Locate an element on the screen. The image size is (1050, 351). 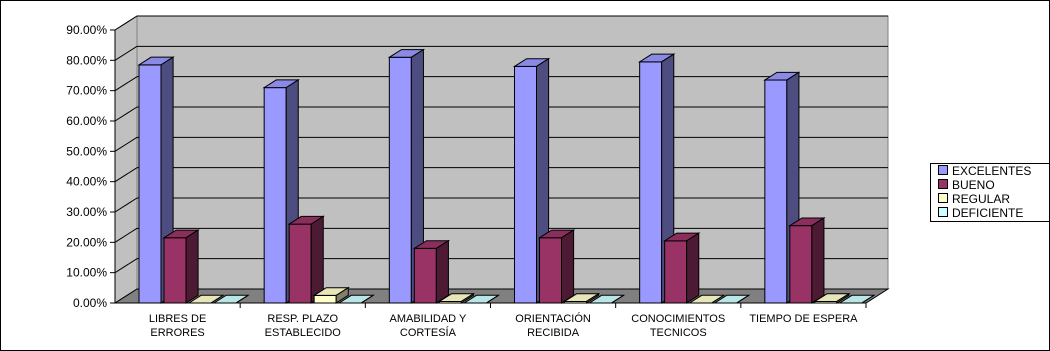
legend-label: BUENO is located at coordinates (973, 185).